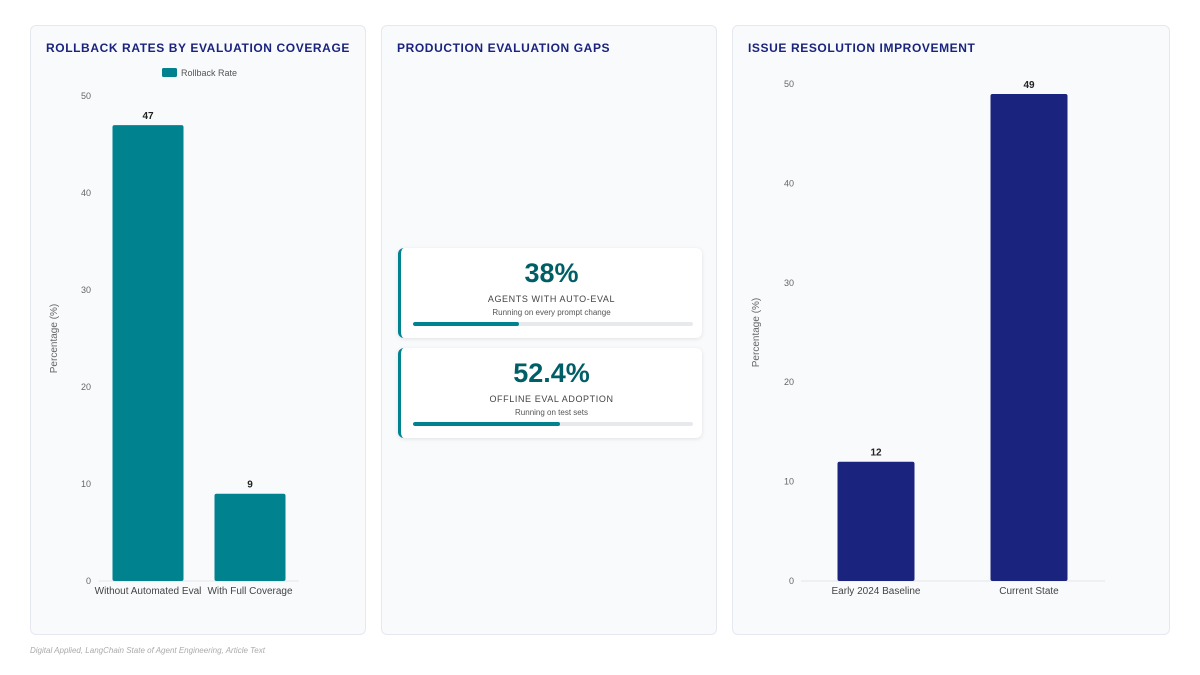 The image size is (1200, 675). I want to click on rollback-category-label: With Full Coverage, so click(249, 591).